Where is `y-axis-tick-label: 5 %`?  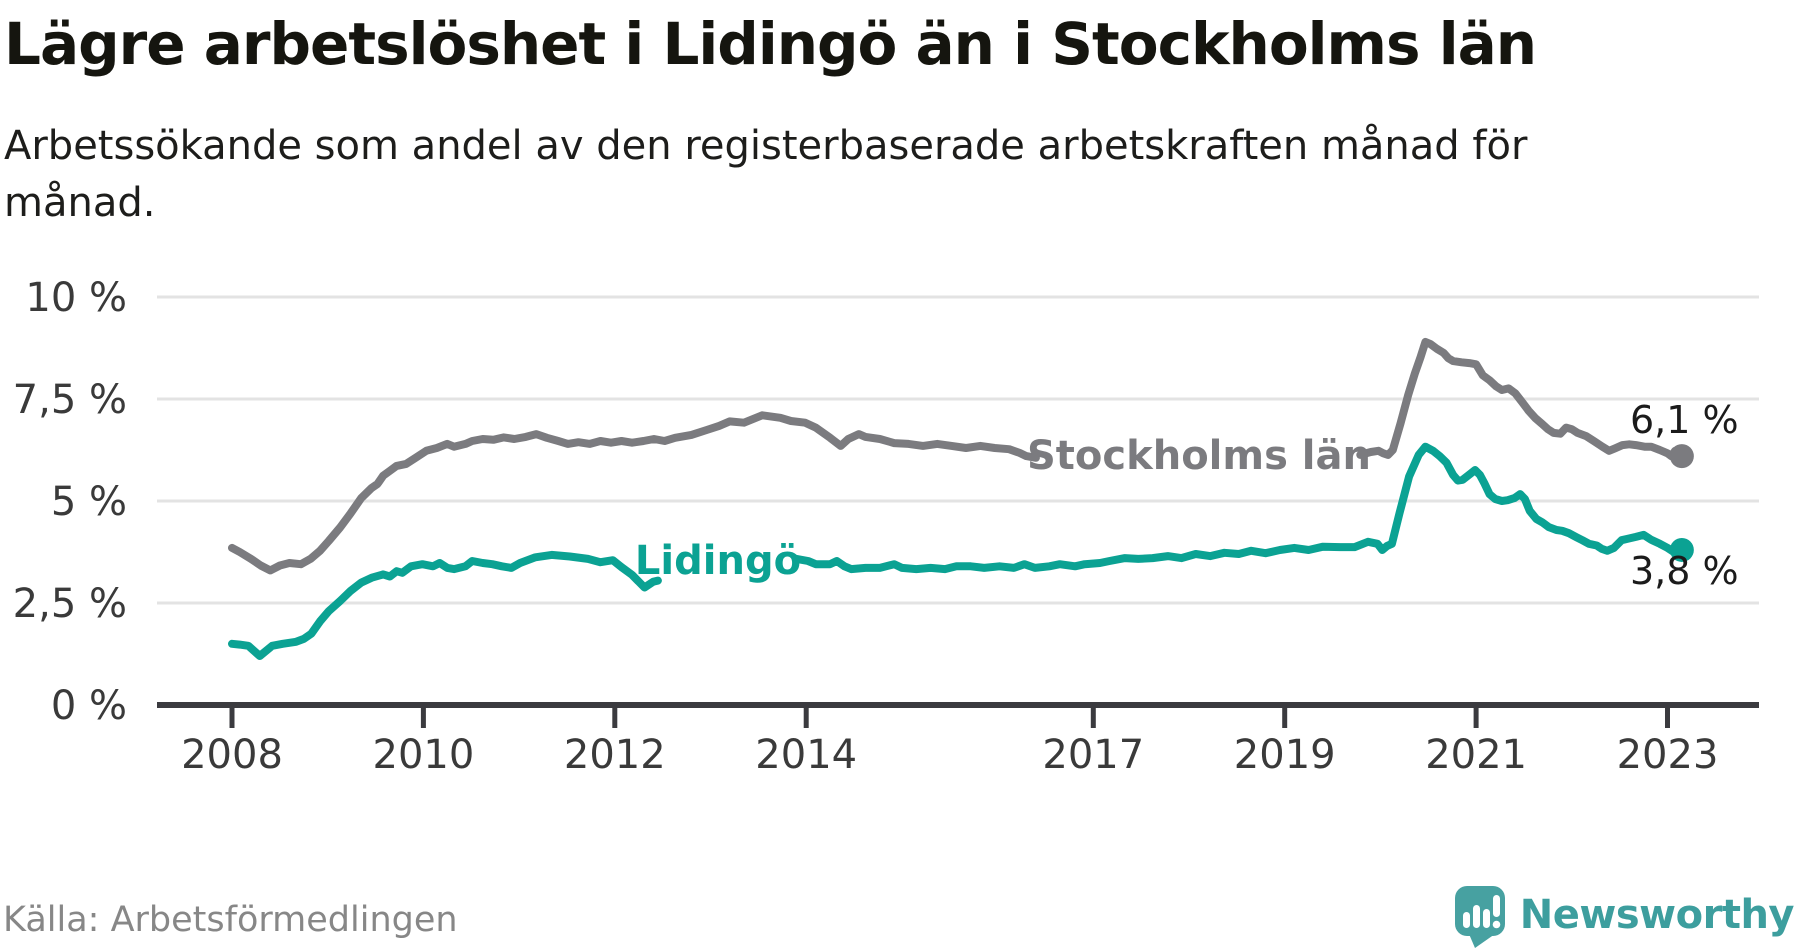
y-axis-tick-label: 5 % is located at coordinates (89, 502).